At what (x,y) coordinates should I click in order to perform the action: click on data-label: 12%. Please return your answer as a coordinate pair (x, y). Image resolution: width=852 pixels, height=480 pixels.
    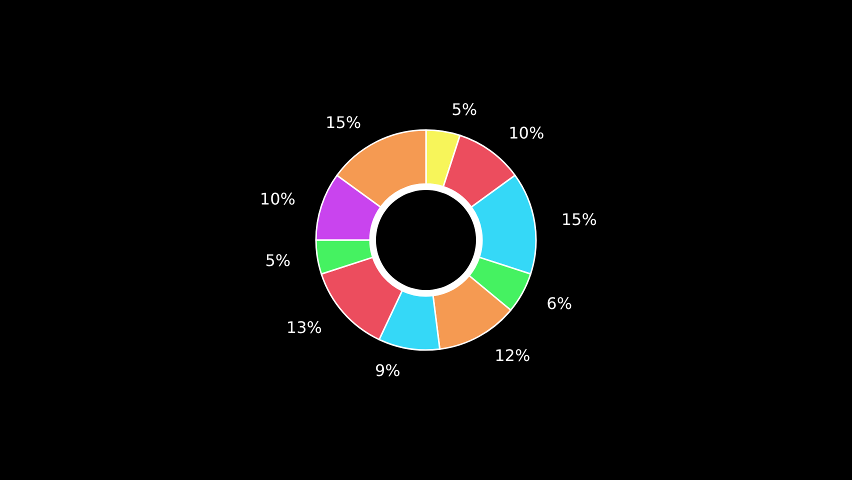
    Looking at the image, I should click on (512, 356).